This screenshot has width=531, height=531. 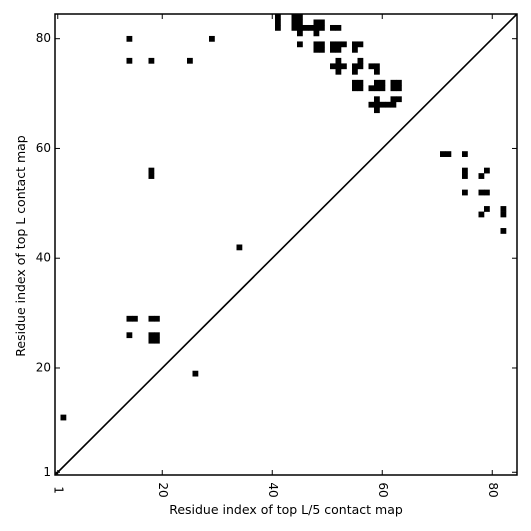 I want to click on y-tick-label: 20, so click(x=43, y=367).